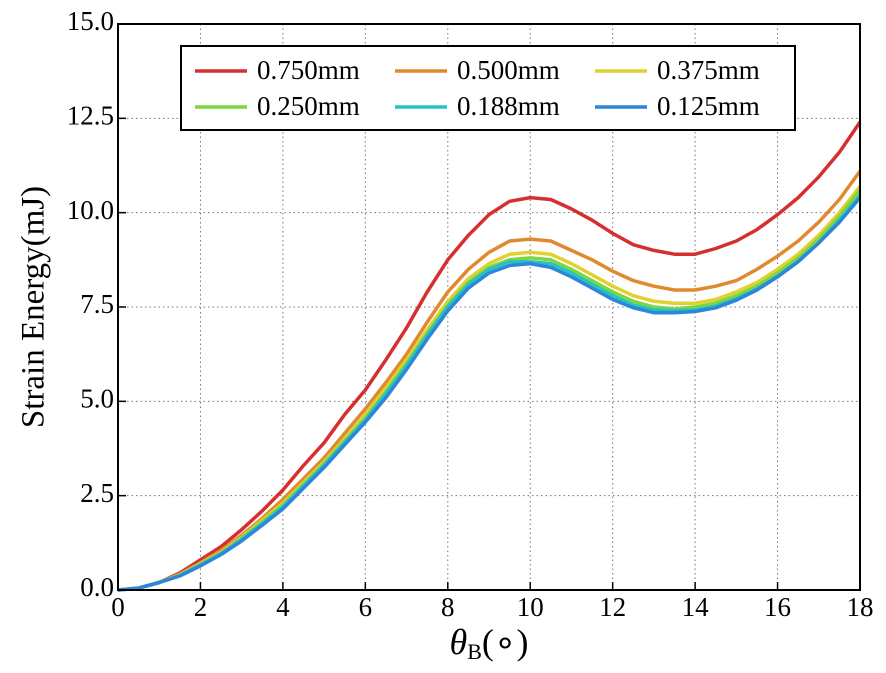 Image resolution: width=886 pixels, height=673 pixels. What do you see at coordinates (283, 607) in the screenshot?
I see `x-tick-label: 4` at bounding box center [283, 607].